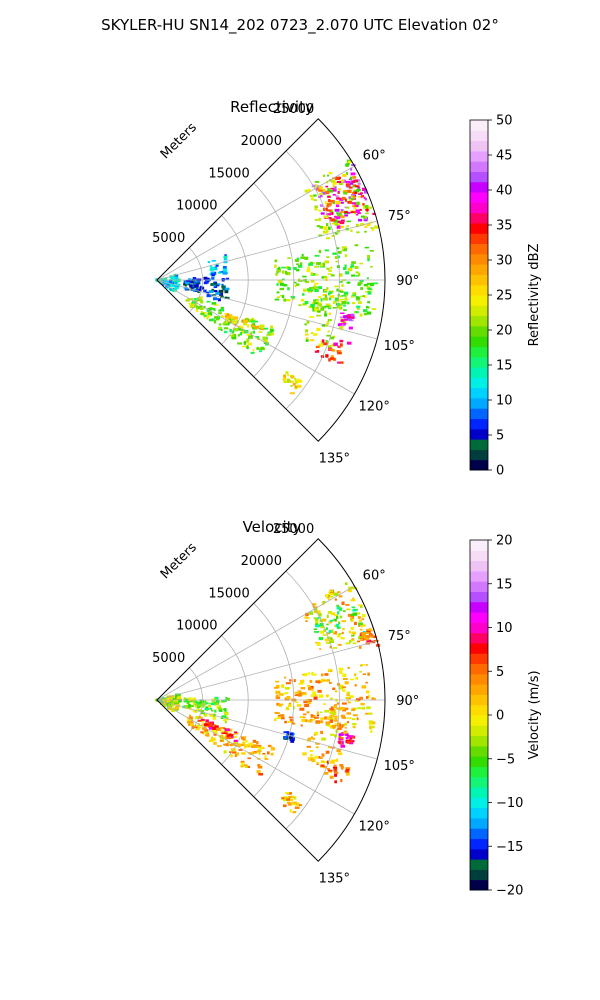 The image size is (600, 1000). I want to click on colorbar-tick-label: 15, so click(504, 366).